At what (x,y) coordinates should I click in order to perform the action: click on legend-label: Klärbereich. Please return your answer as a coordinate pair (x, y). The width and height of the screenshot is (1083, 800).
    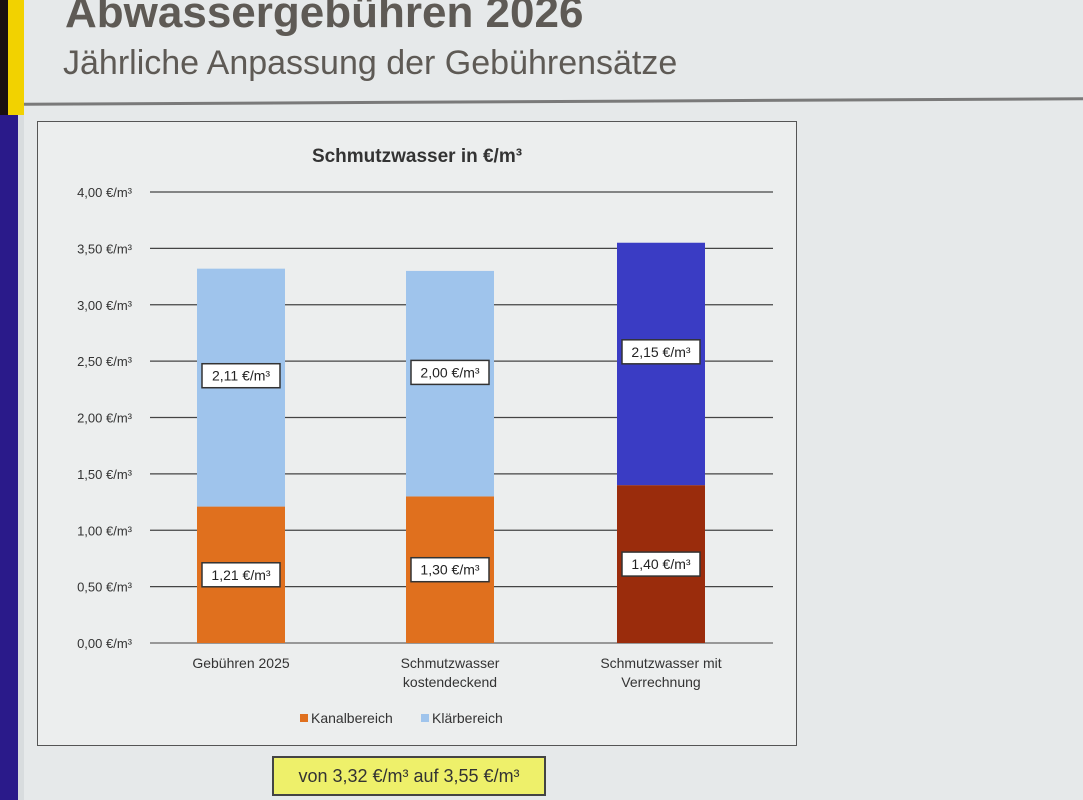
    Looking at the image, I should click on (467, 718).